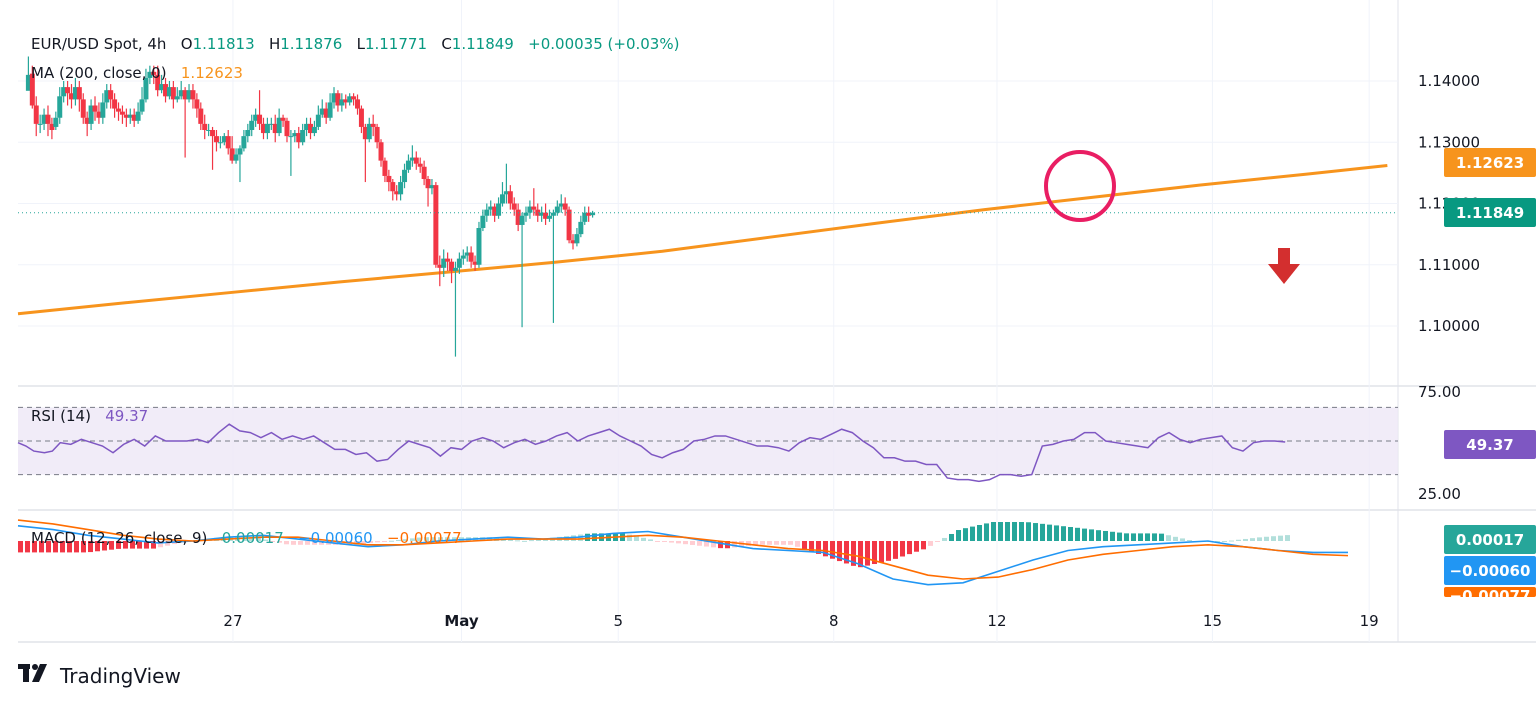 Image resolution: width=1536 pixels, height=705 pixels. Describe the element at coordinates (651, 453) in the screenshot. I see `rsi-line` at that location.